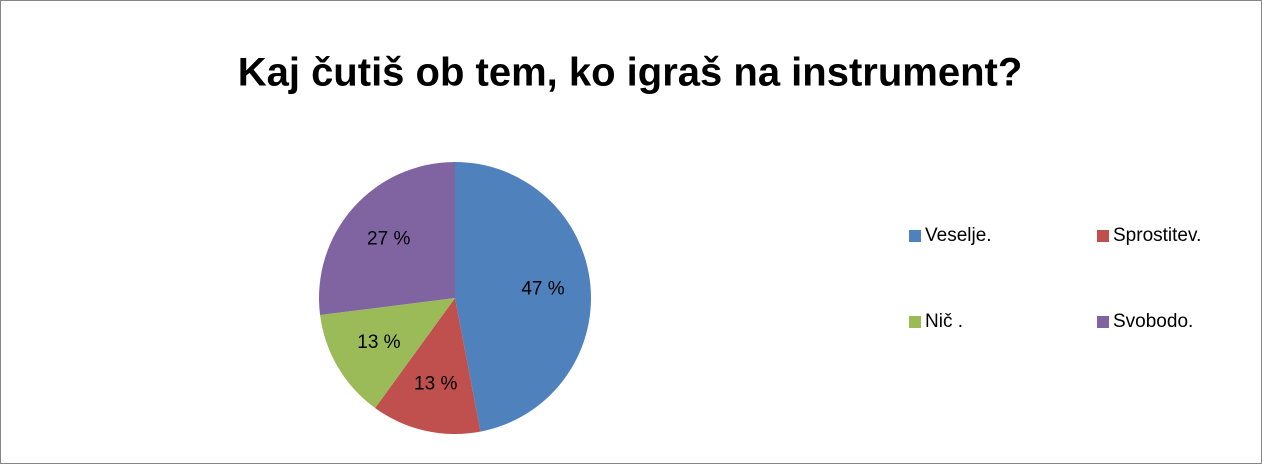 Image resolution: width=1262 pixels, height=464 pixels. I want to click on legend-label: Svobodo., so click(1153, 321).